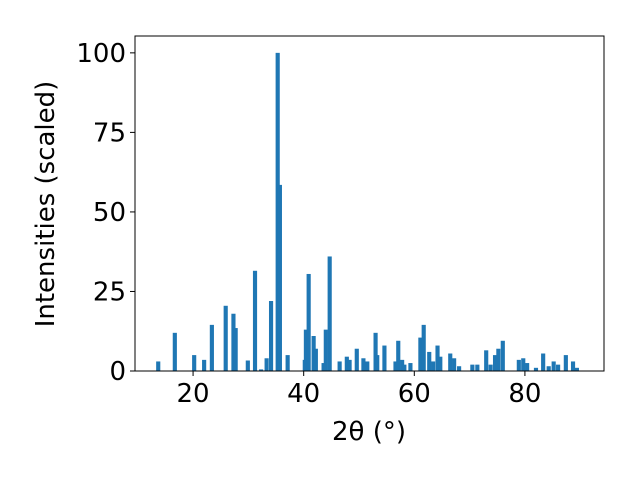 Image resolution: width=640 pixels, height=480 pixels. I want to click on y-tick-label: 25, so click(109, 292).